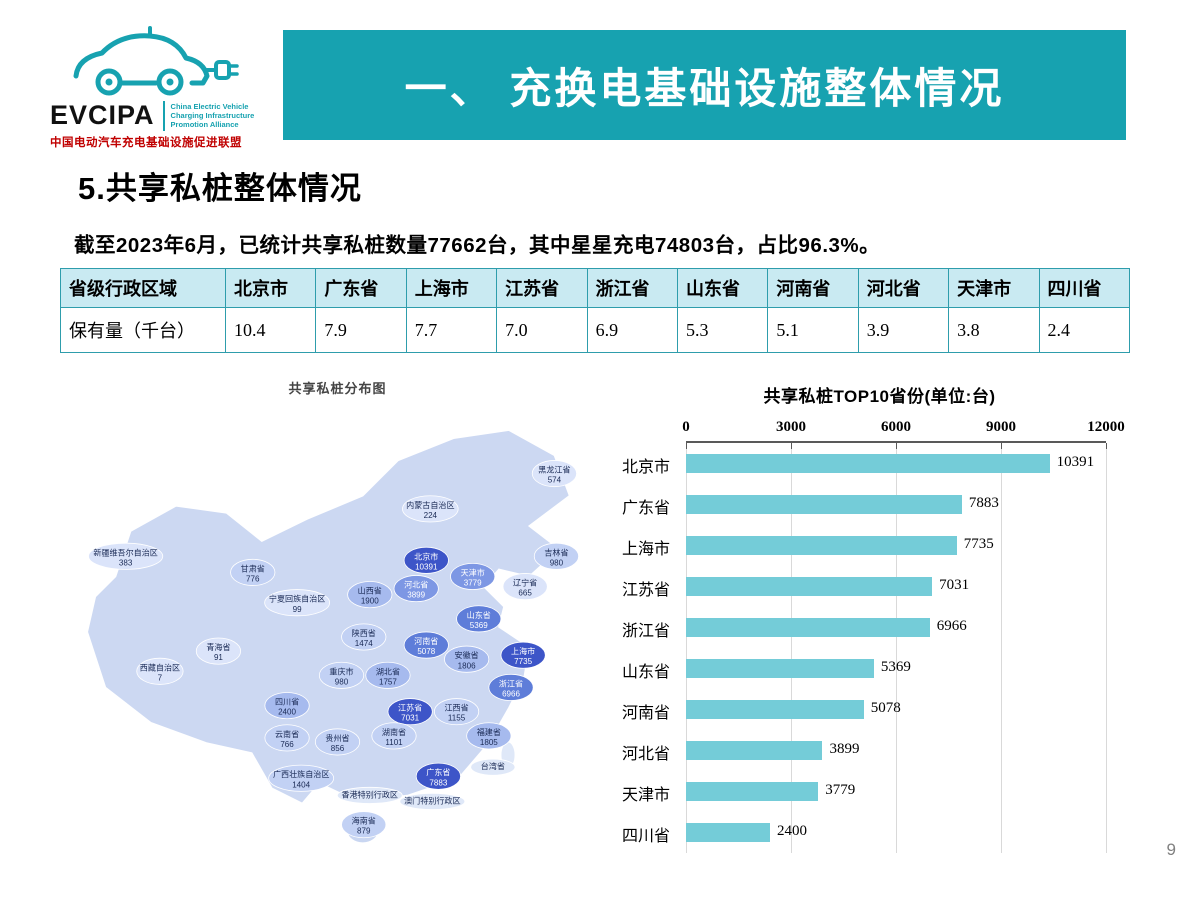  I want to click on svg-text: 福建省, so click(489, 732).